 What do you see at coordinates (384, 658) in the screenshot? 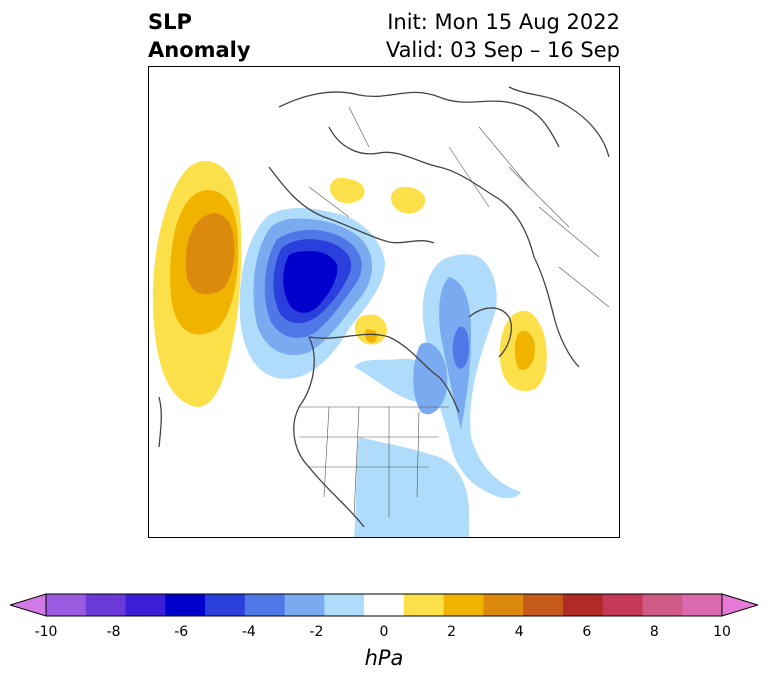
I see `colorbar-unit: hPa` at bounding box center [384, 658].